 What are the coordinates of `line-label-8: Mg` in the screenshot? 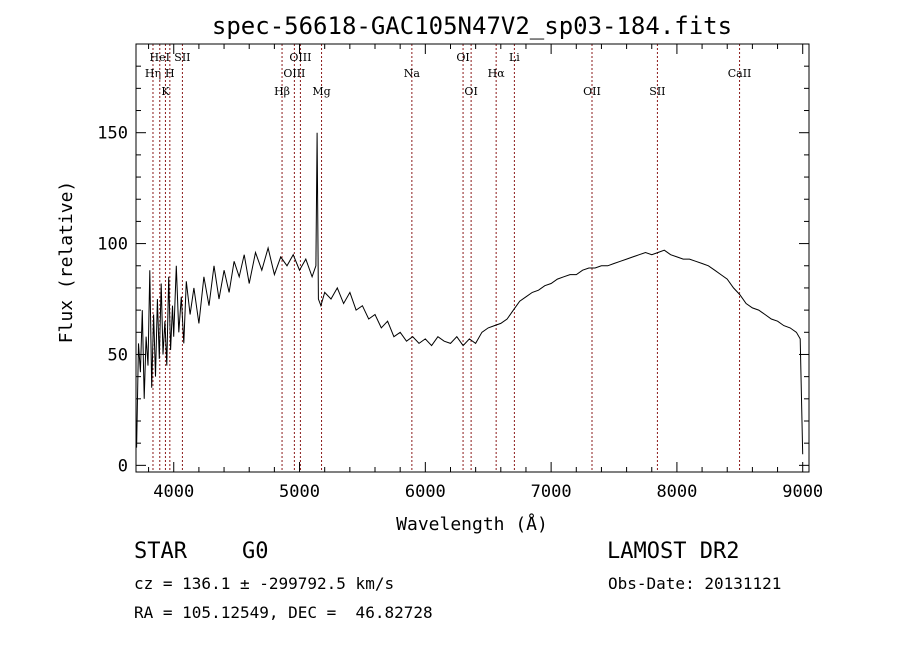 It's located at (321, 91).